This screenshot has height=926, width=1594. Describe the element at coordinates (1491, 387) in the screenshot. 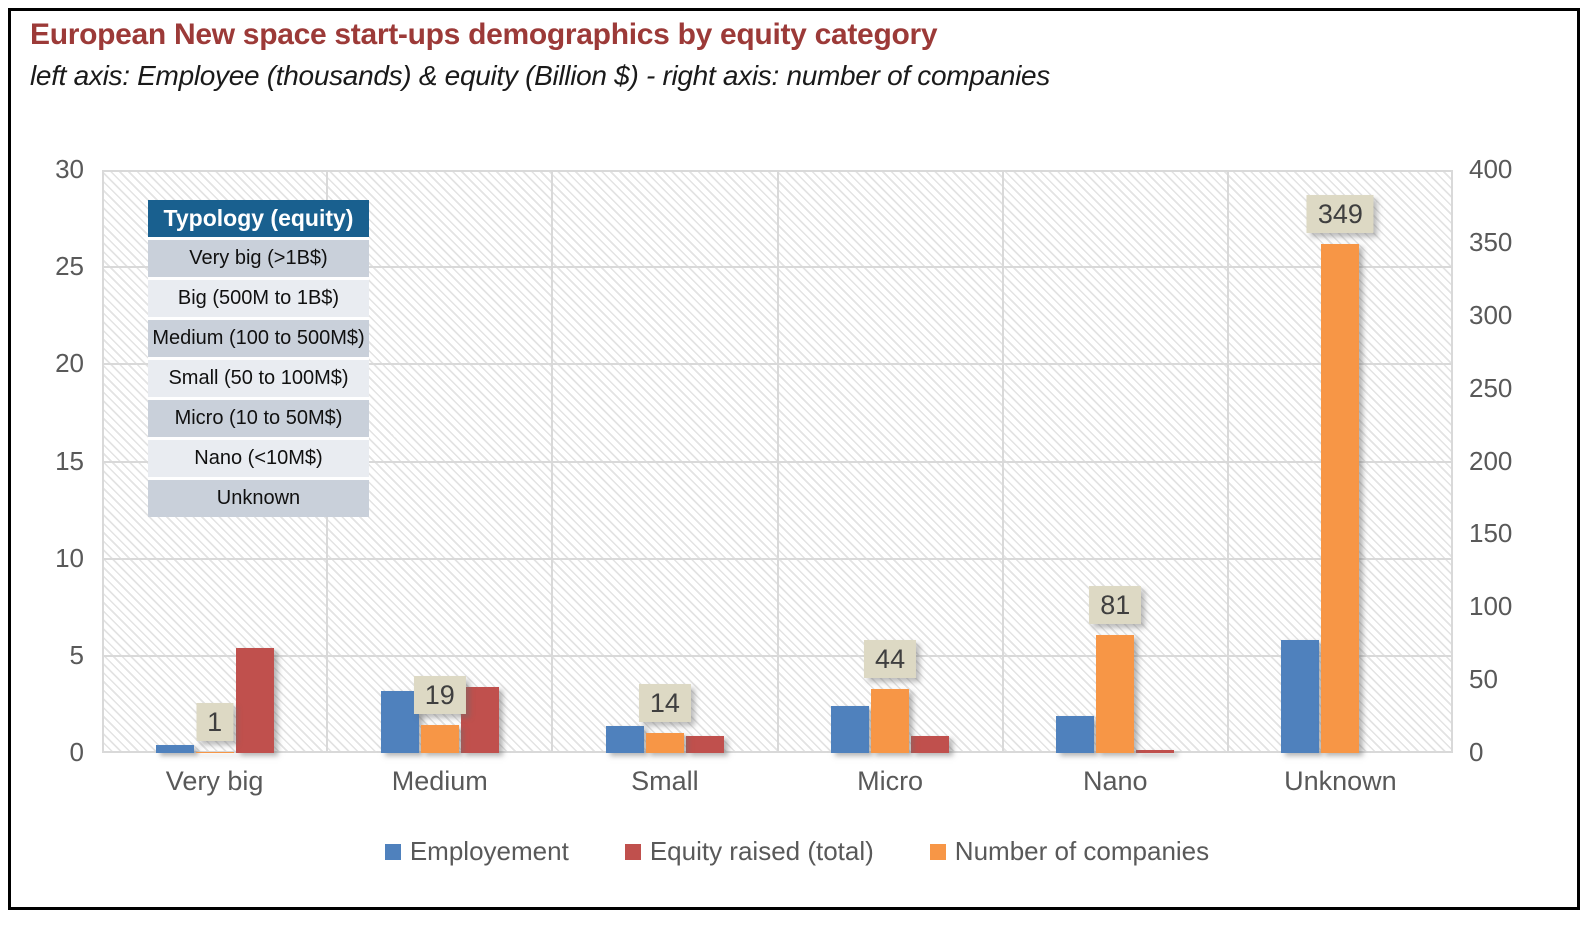

I see `right-axis-tick: 250` at that location.